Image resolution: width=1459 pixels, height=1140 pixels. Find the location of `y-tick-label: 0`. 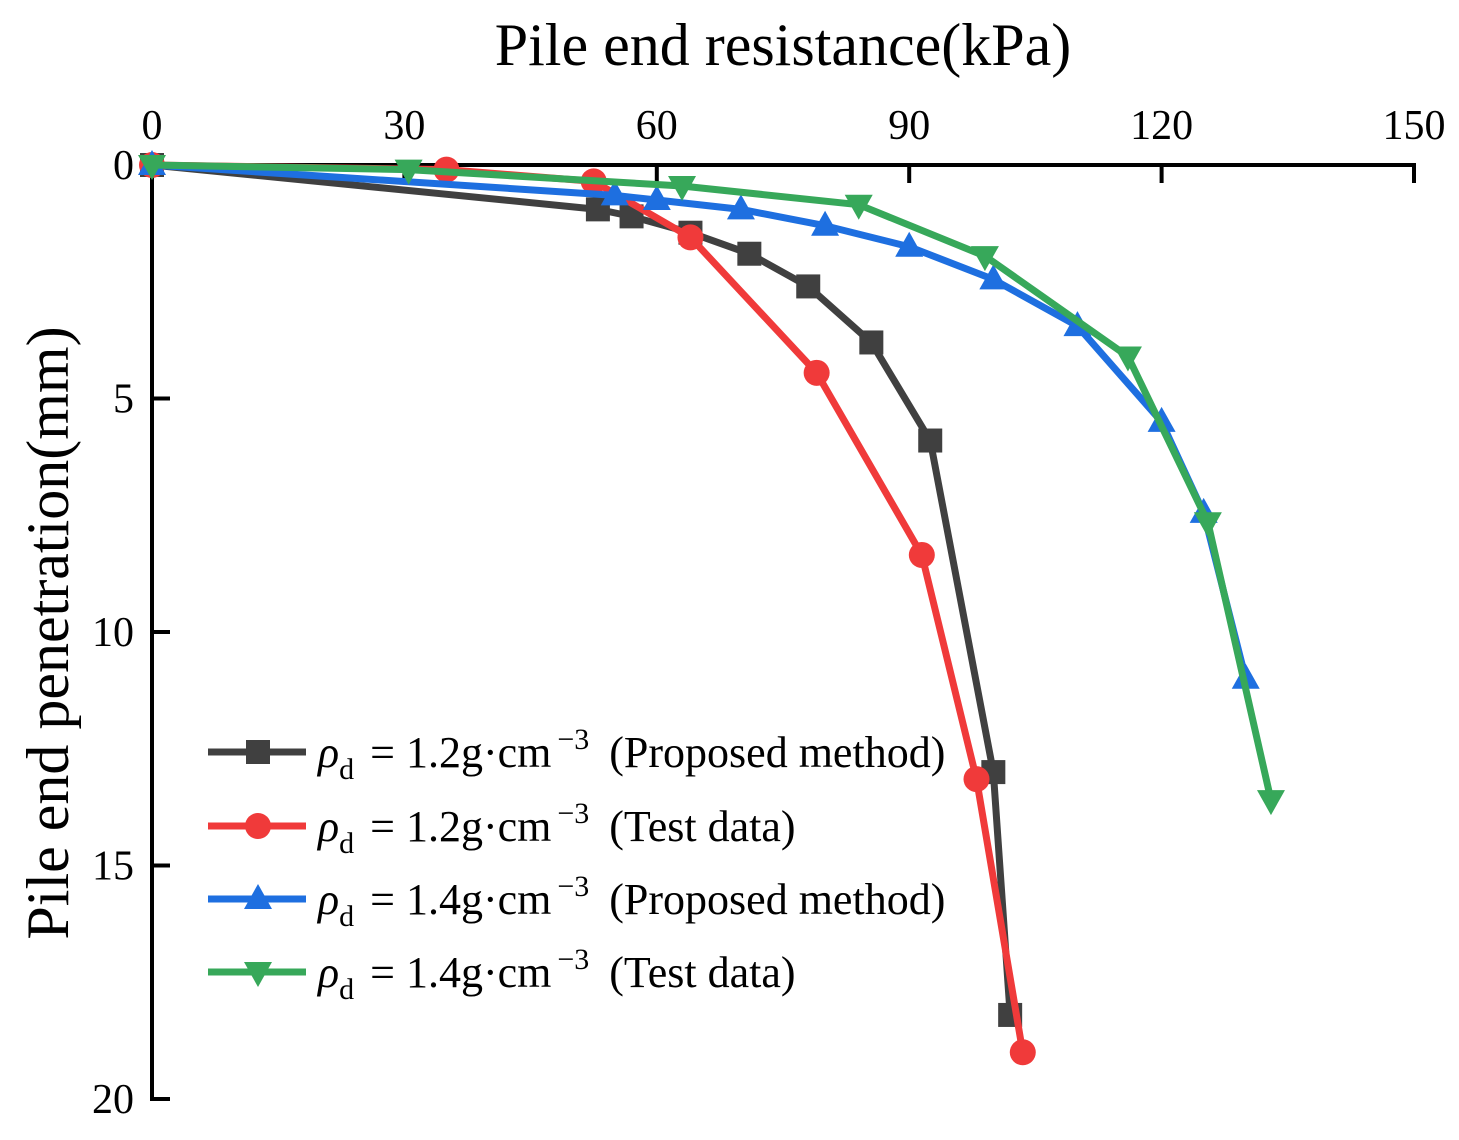

y-tick-label: 0 is located at coordinates (123, 166).